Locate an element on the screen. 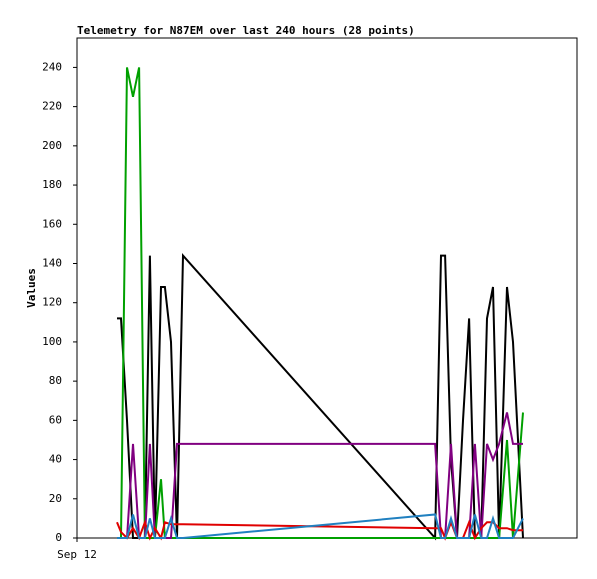  y-tick-label: 240 is located at coordinates (52, 66).